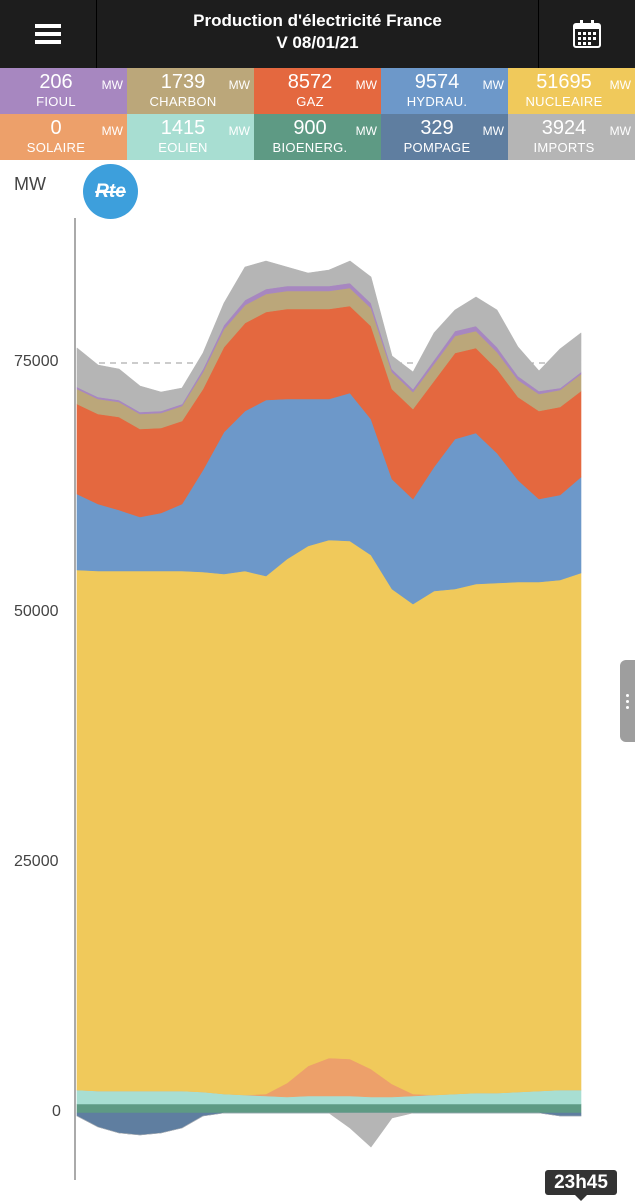 This screenshot has height=1201, width=635. What do you see at coordinates (30, 184) in the screenshot?
I see `unit-label: MW` at bounding box center [30, 184].